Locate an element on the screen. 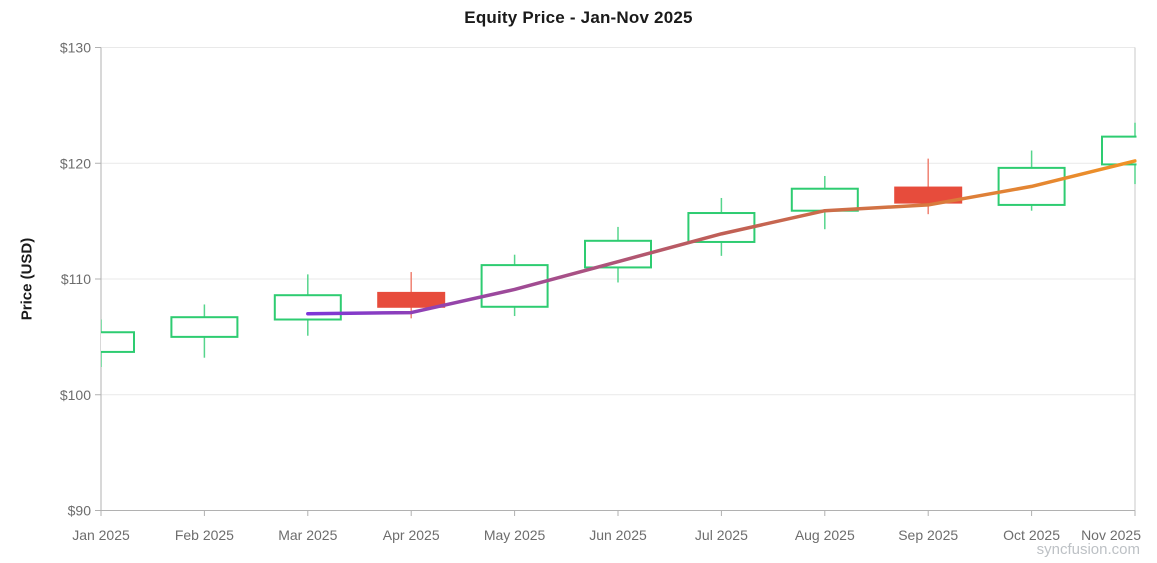  candle-oct is located at coordinates (1031, 180).